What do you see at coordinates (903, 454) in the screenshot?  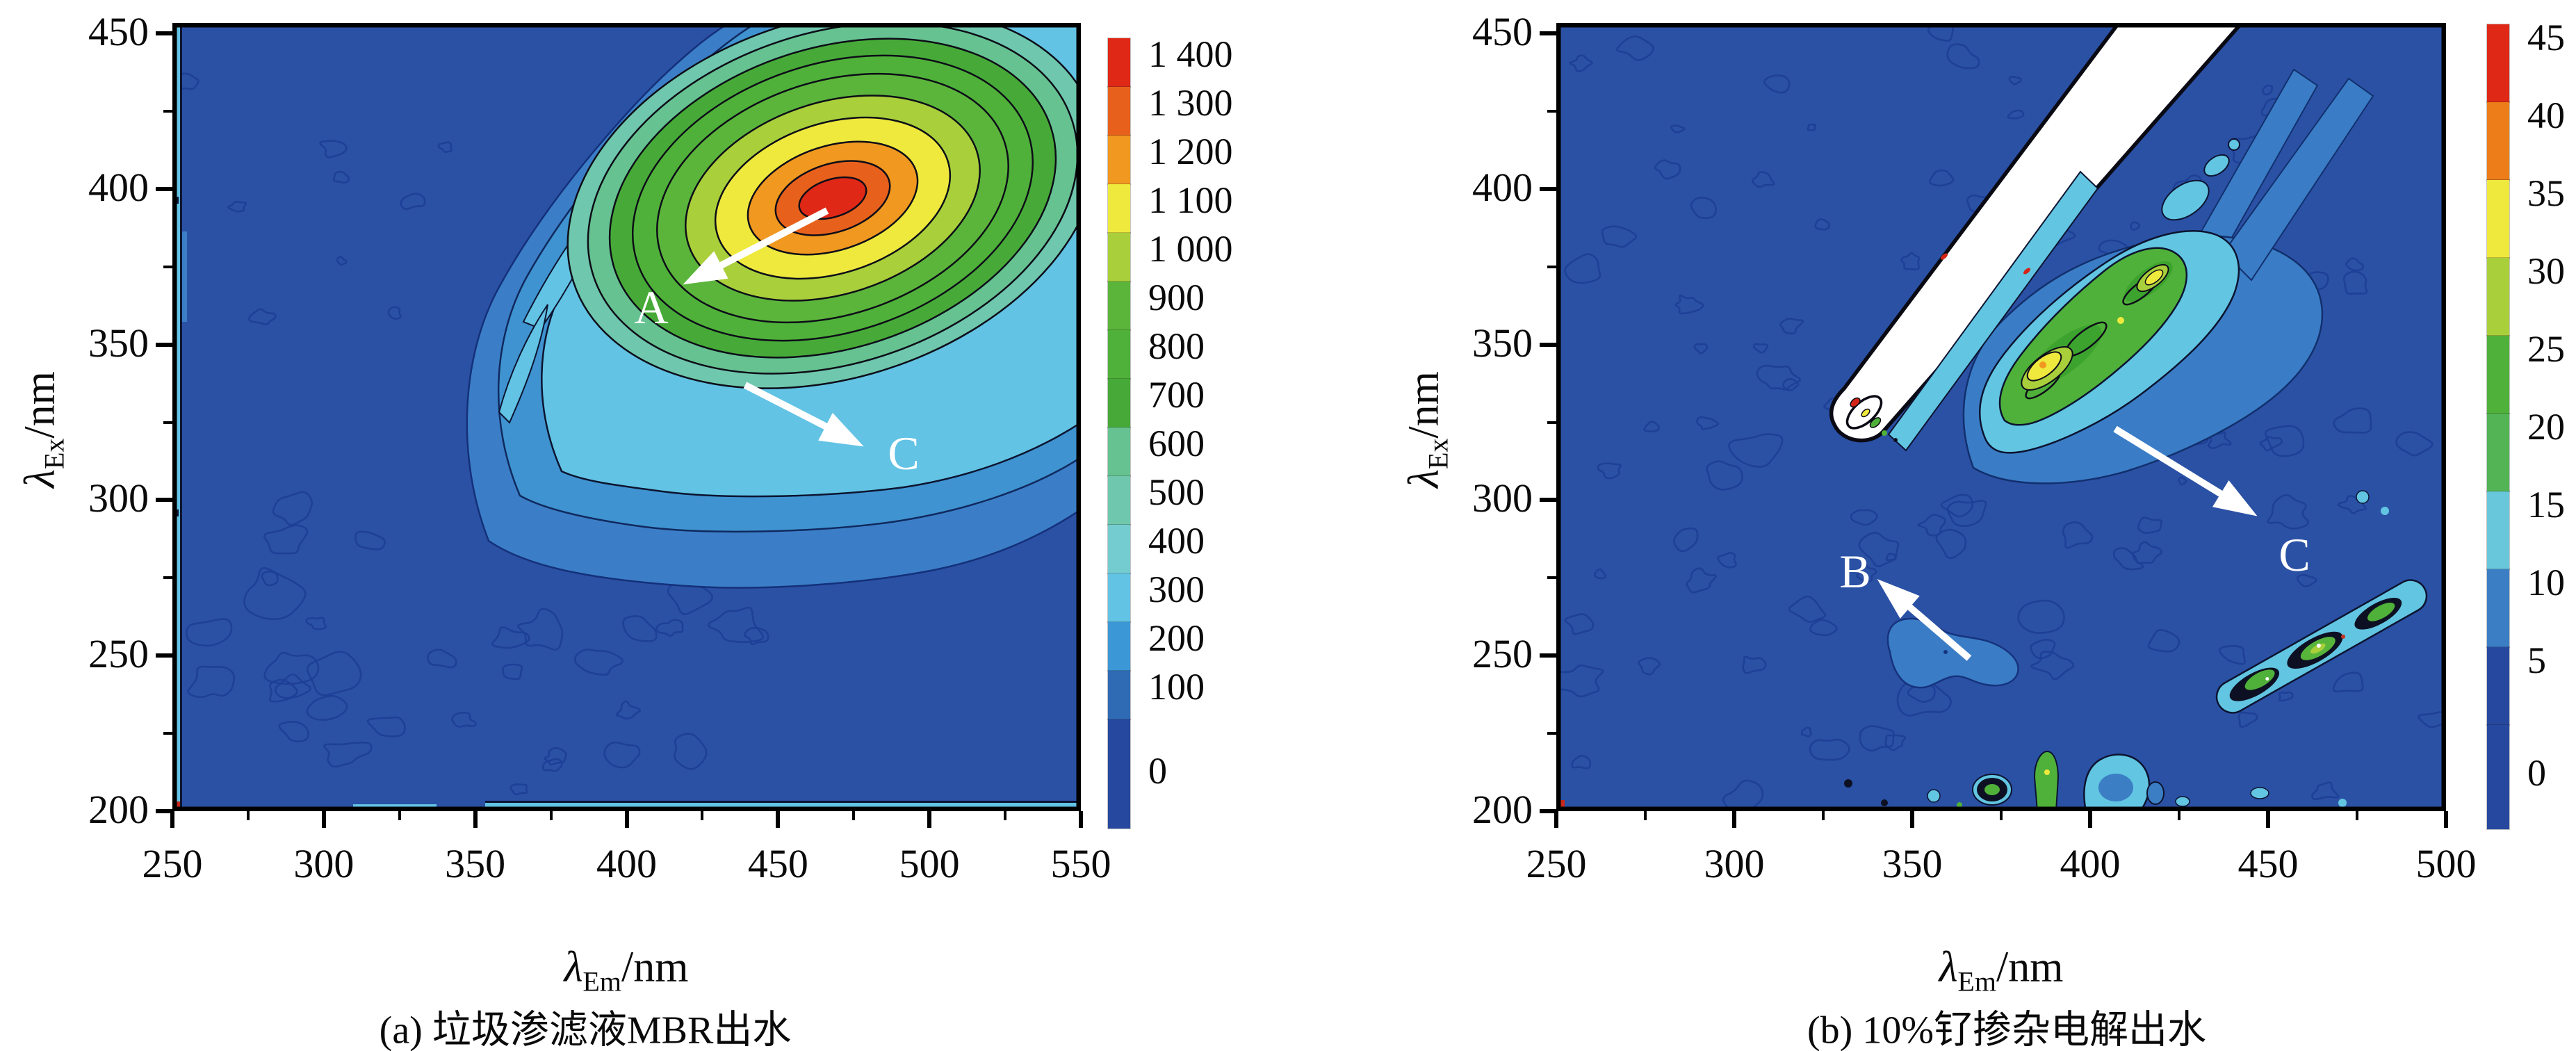 I see `peak-label-c: C` at bounding box center [903, 454].